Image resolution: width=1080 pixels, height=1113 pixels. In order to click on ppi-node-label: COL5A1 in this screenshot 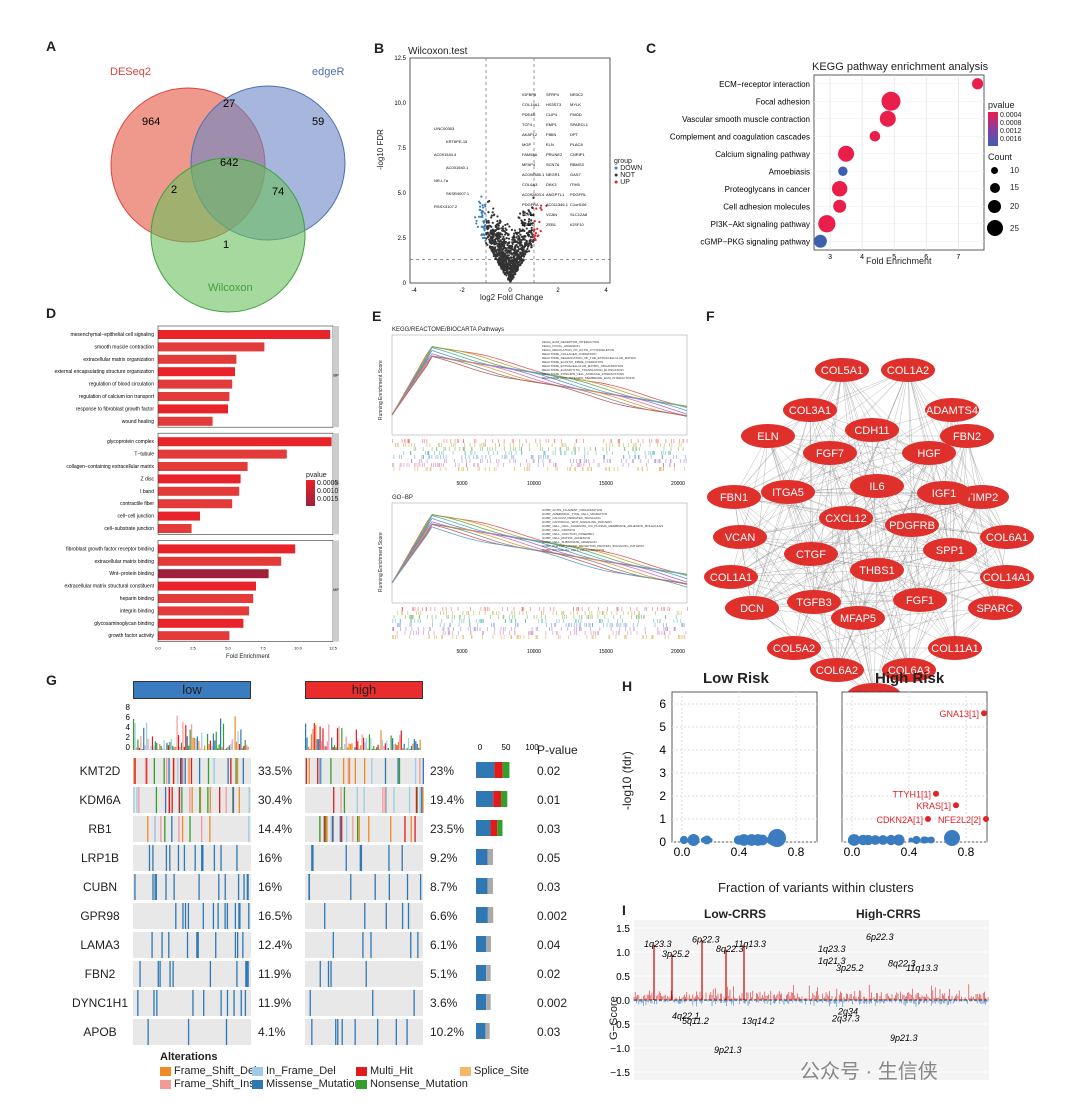, I will do `click(842, 371)`.